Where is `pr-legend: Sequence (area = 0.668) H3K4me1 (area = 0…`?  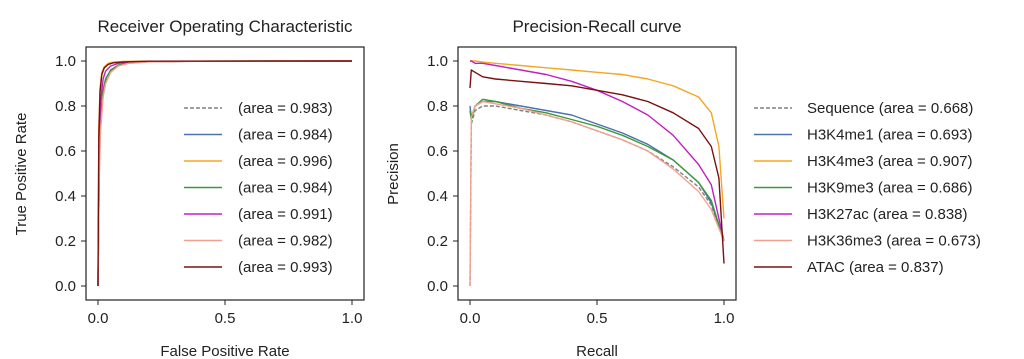
pr-legend: Sequence (area = 0.668) H3K4me1 (area = 0… is located at coordinates (867, 188).